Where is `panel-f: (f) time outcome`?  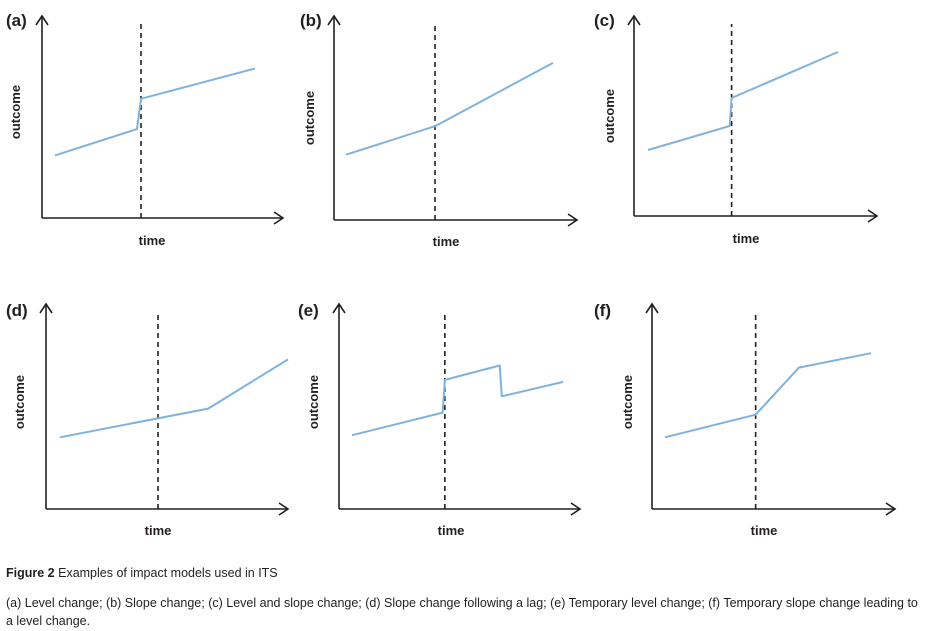 panel-f: (f) time outcome is located at coordinates (745, 419).